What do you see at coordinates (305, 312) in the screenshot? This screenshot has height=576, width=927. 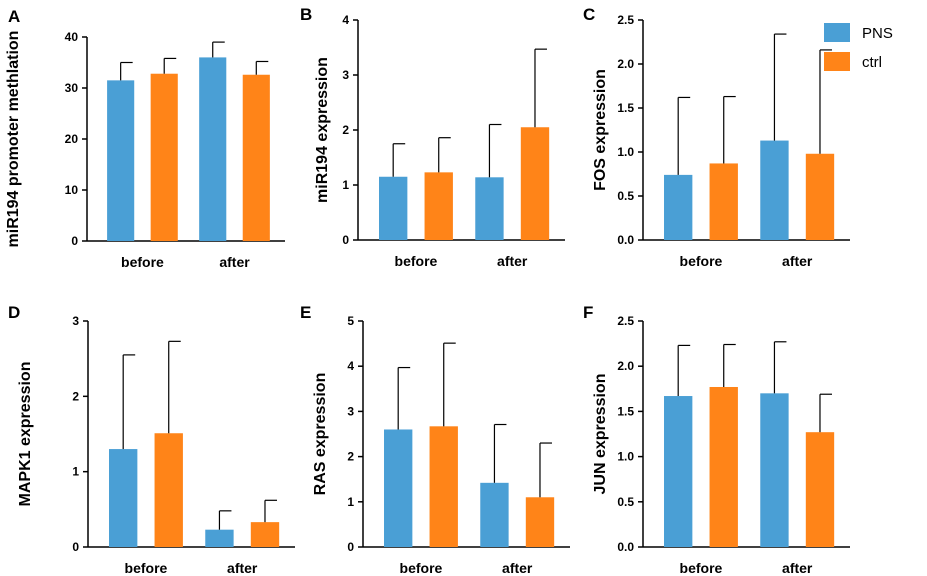 I see `panel-letter: E` at bounding box center [305, 312].